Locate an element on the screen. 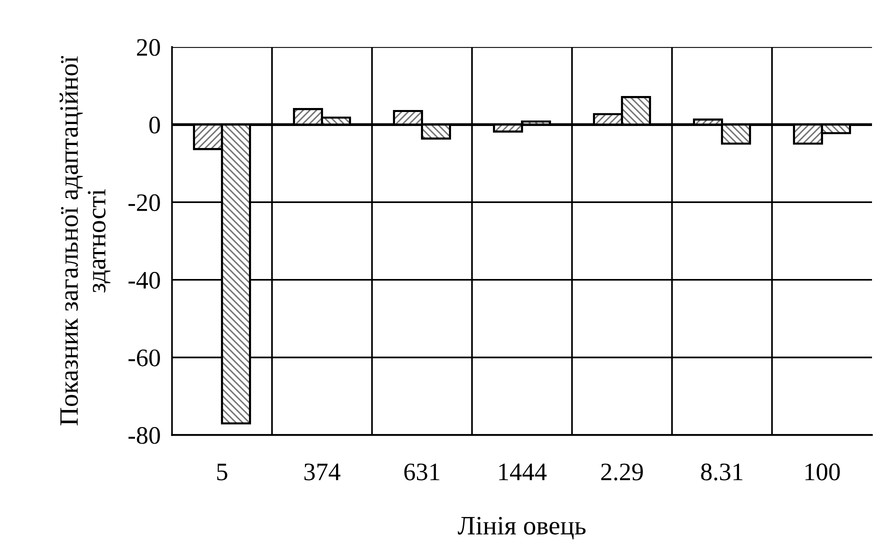 The height and width of the screenshot is (559, 881). y-tick-label: -40 is located at coordinates (144, 280).